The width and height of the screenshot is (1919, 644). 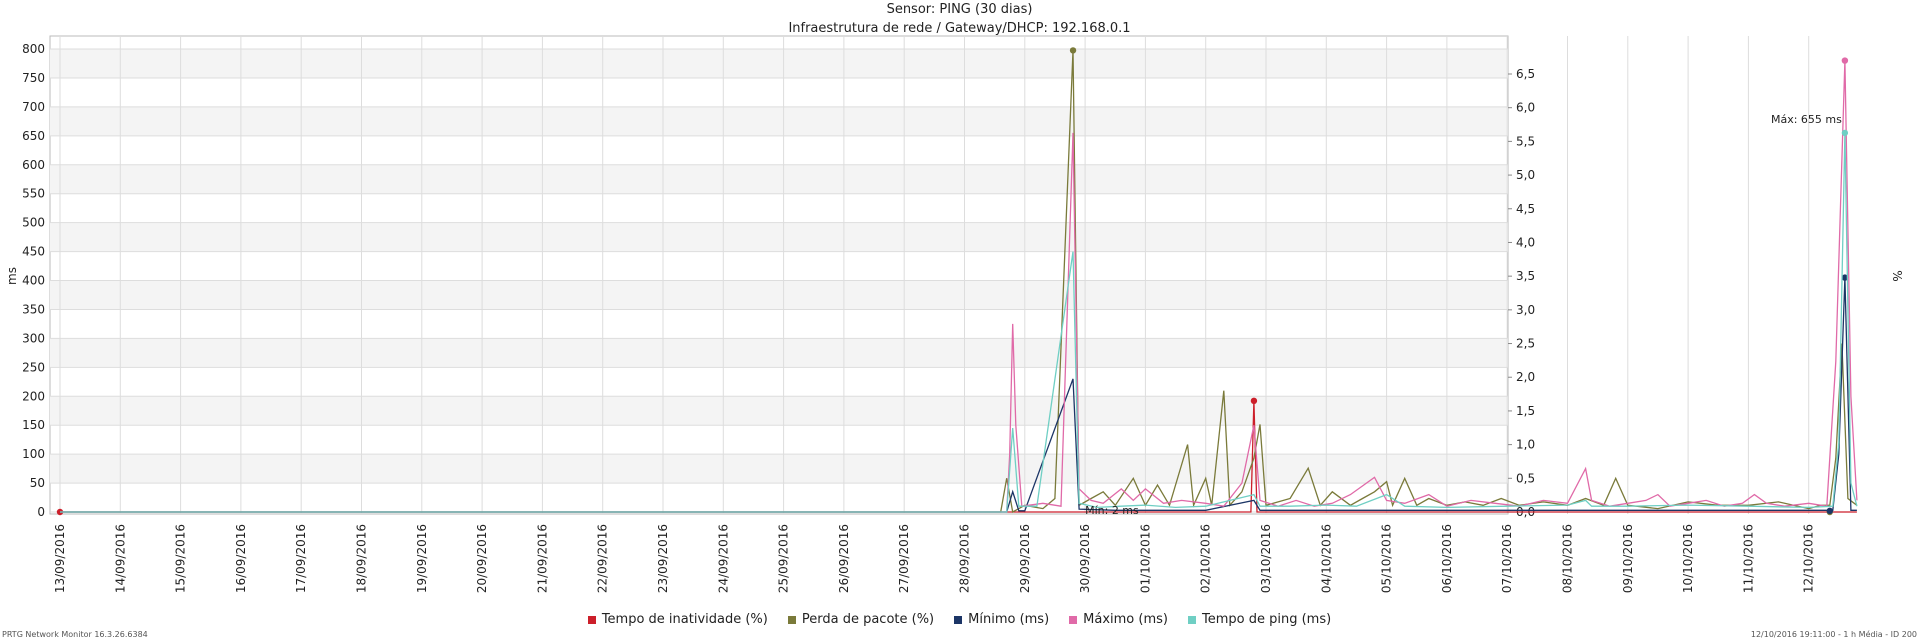 What do you see at coordinates (1897, 275) in the screenshot?
I see `y-axis-label-right: %` at bounding box center [1897, 275].